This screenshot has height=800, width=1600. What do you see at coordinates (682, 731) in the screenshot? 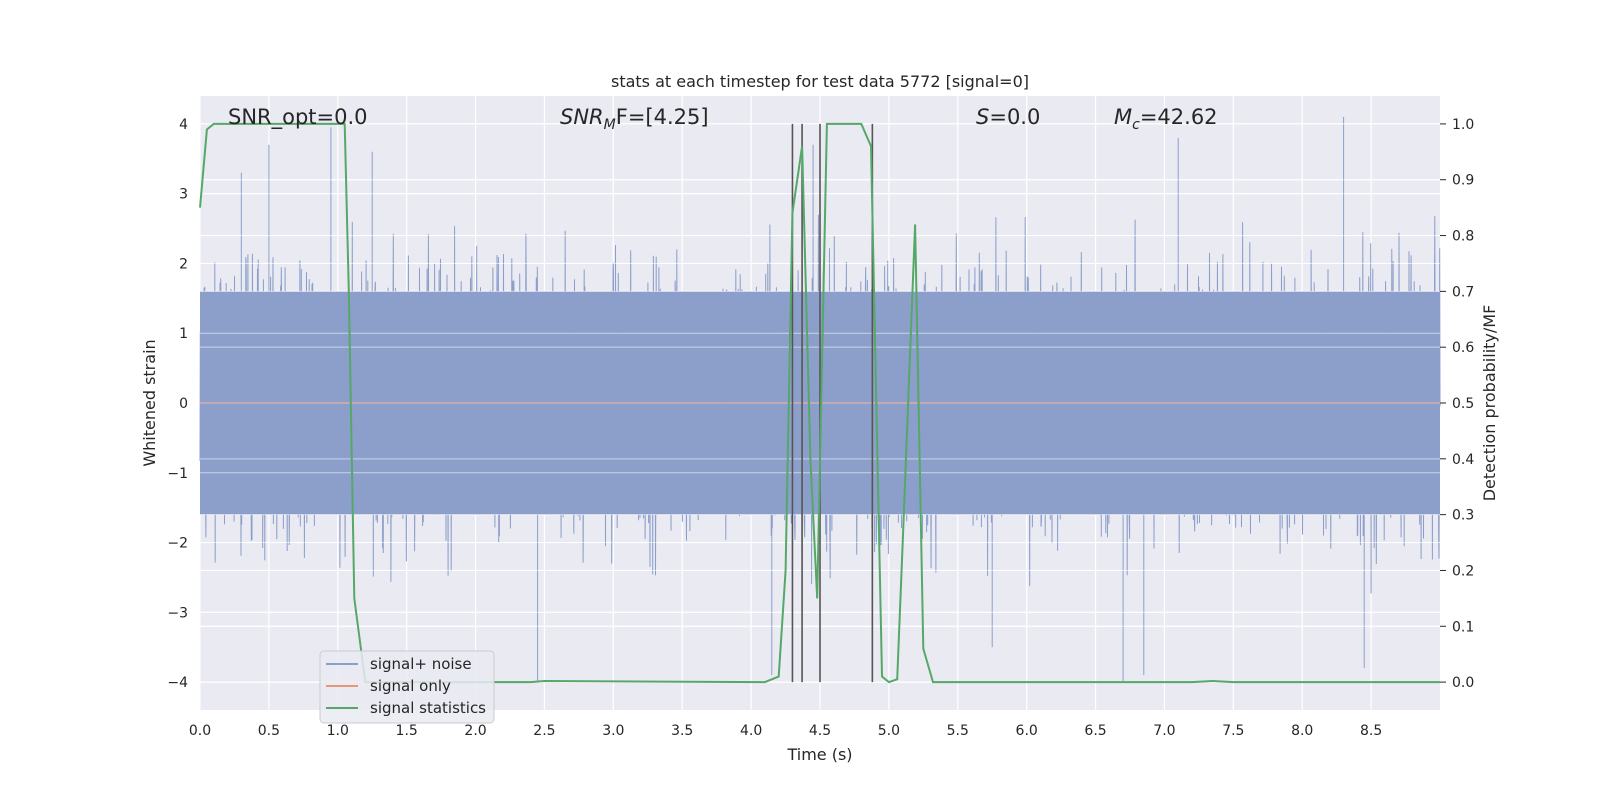
I see `x-tick-label: 3.5` at bounding box center [682, 731].